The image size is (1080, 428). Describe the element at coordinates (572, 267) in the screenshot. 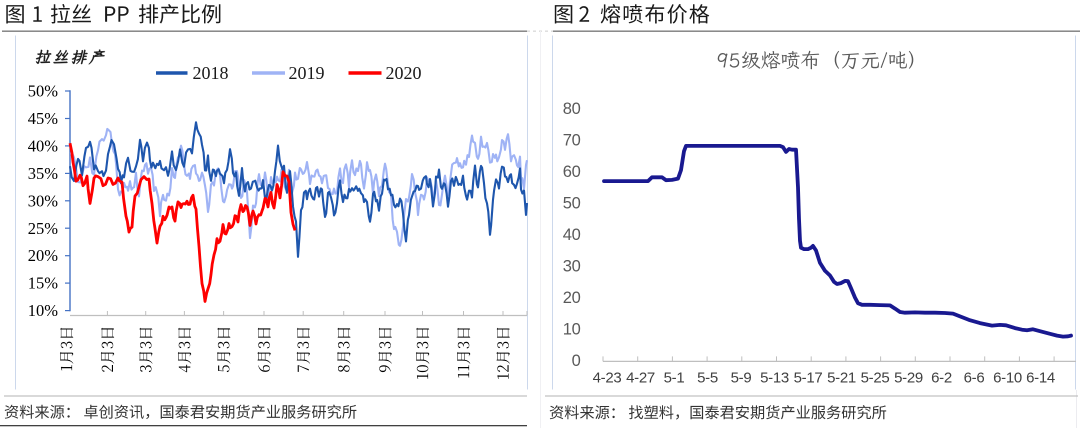

I see `svg-text: 30` at that location.